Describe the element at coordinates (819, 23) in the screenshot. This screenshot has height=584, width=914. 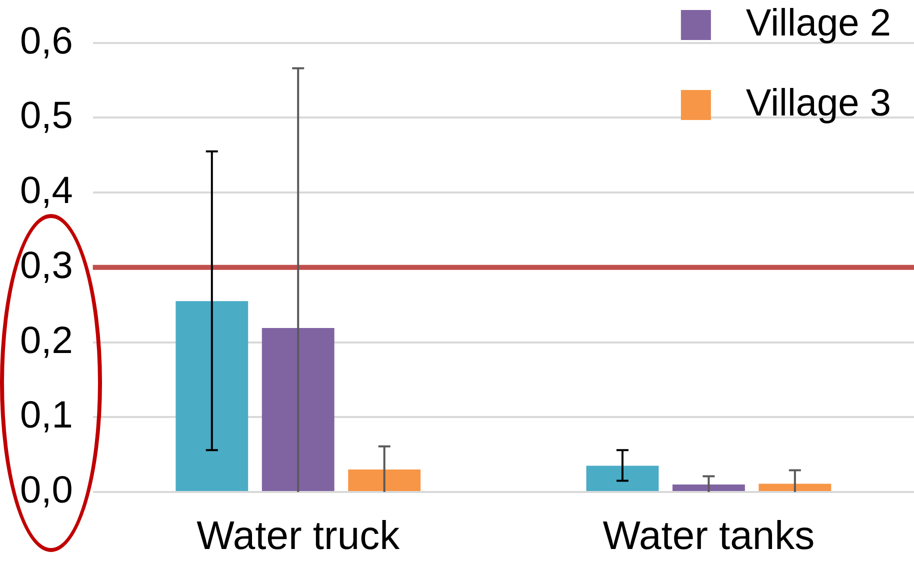
I see `legend-label: Village 2` at that location.